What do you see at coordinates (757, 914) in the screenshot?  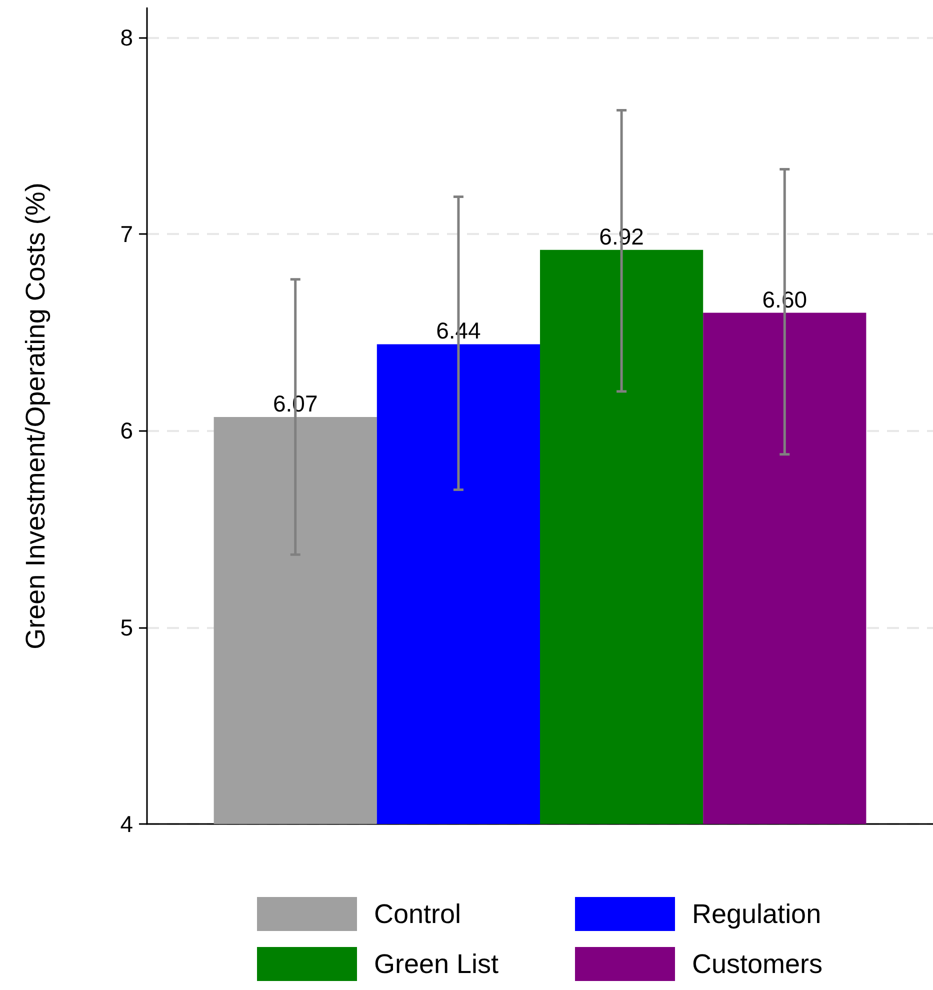 I see `legend-label: Regulation` at bounding box center [757, 914].